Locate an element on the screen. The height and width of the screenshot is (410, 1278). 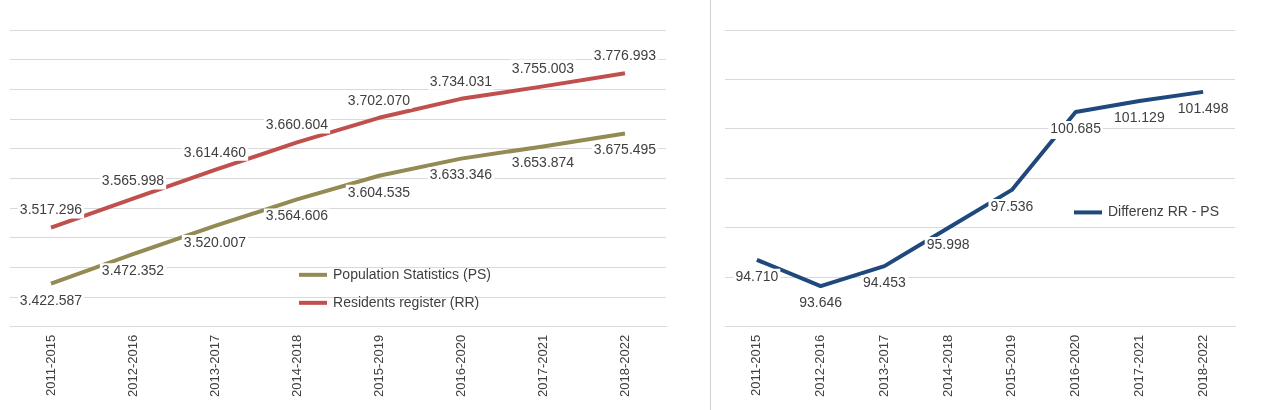
legend-label: Population Statistics (PS) is located at coordinates (412, 273).